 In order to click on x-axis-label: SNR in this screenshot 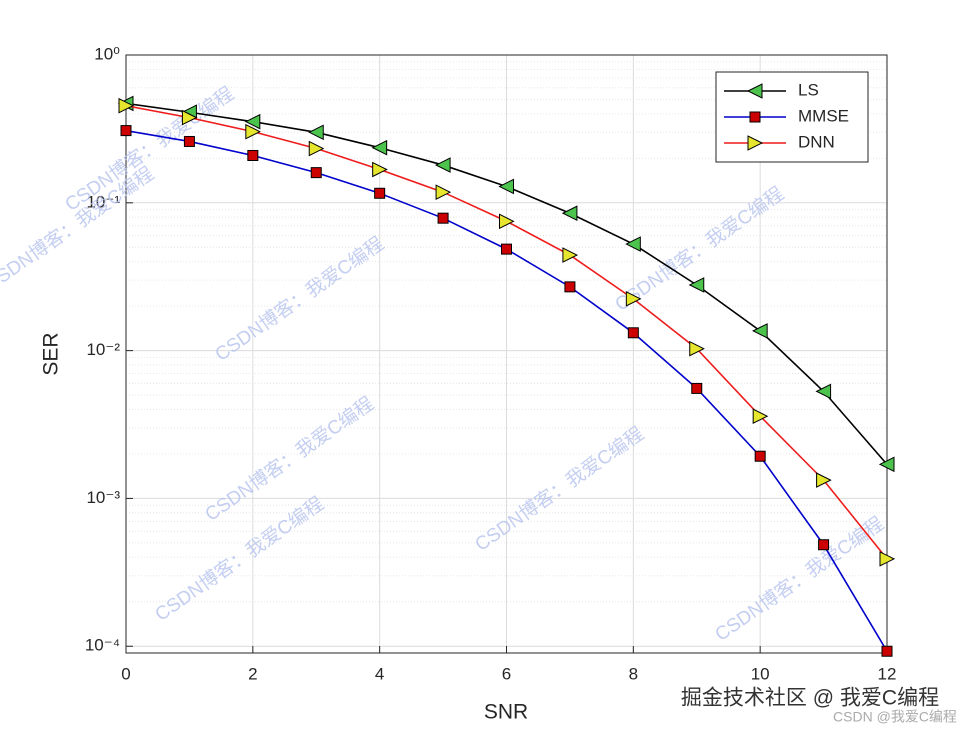, I will do `click(506, 712)`.